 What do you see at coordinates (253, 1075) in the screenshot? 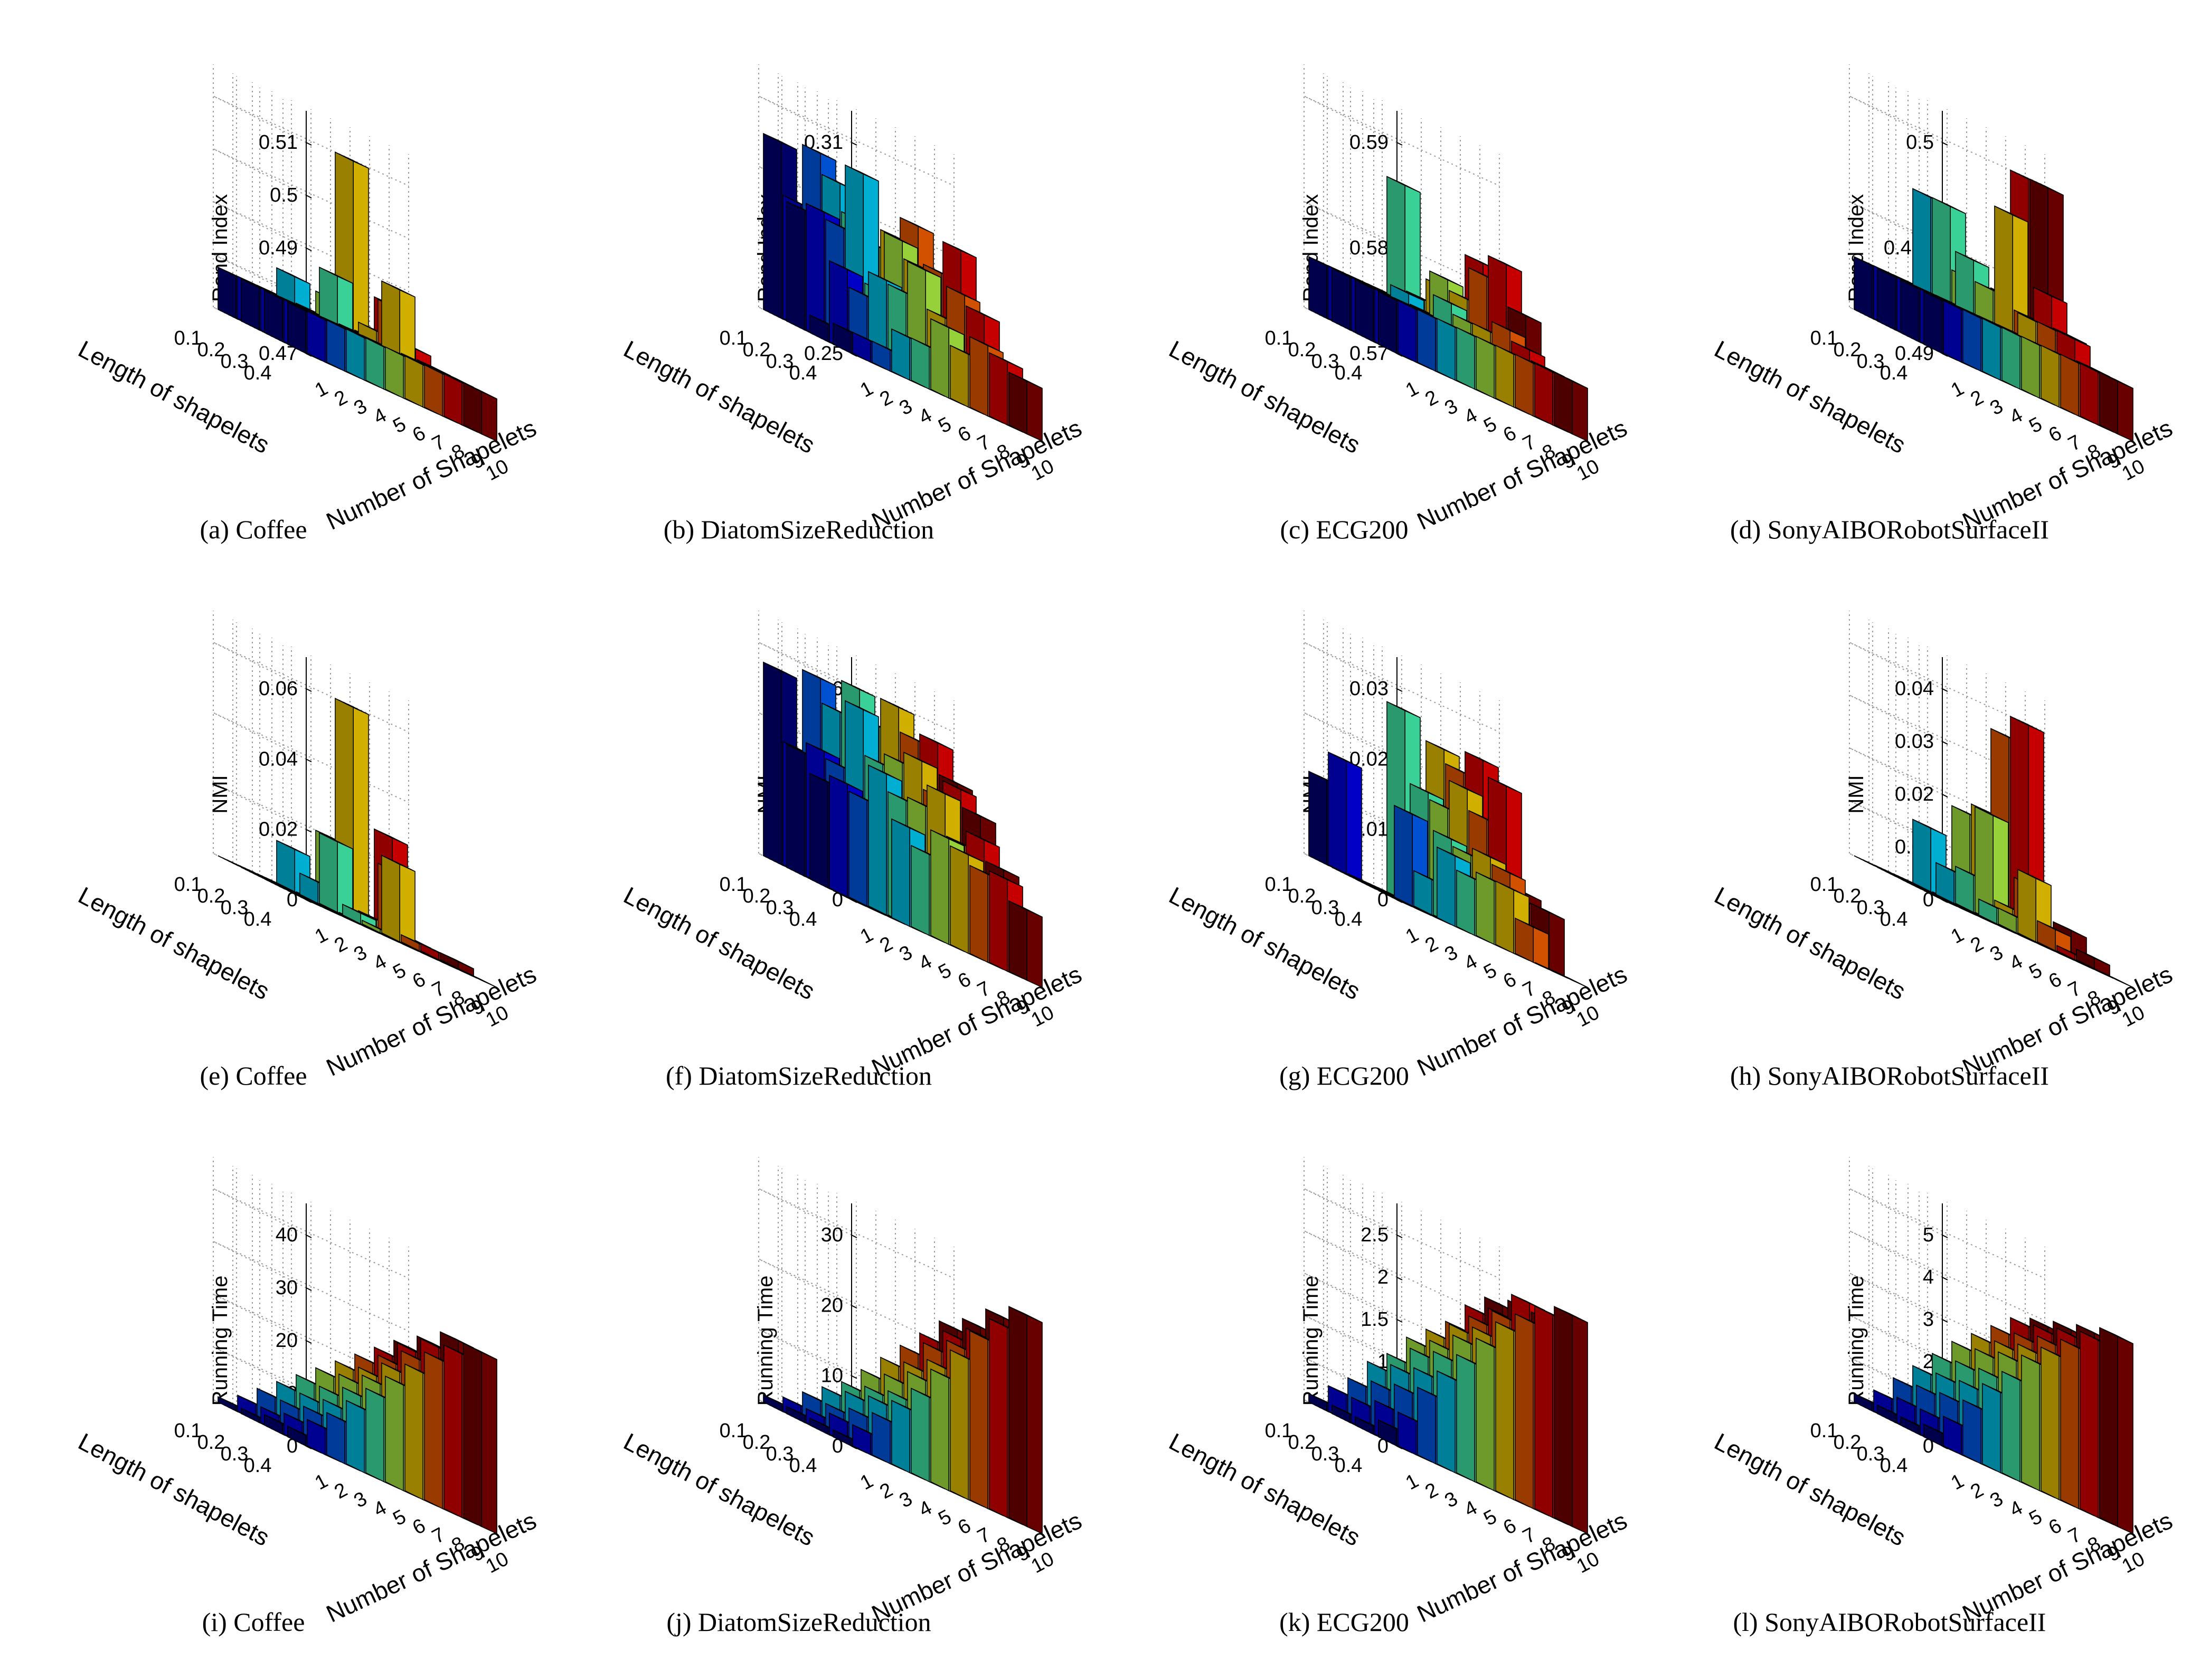
I see `caption: (e) Coffee` at bounding box center [253, 1075].